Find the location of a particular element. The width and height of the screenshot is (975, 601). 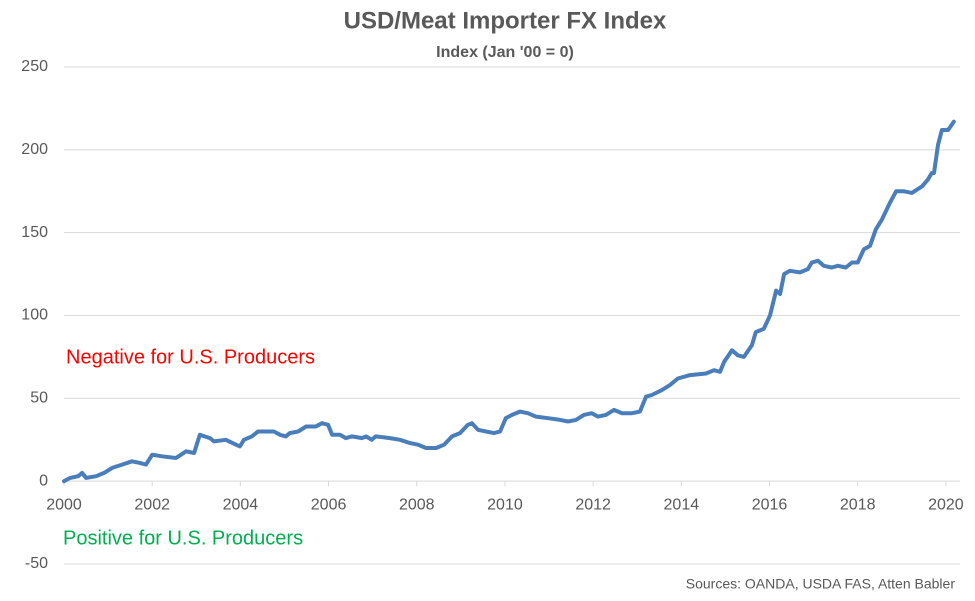

x-tick-label: 2020 is located at coordinates (946, 504).